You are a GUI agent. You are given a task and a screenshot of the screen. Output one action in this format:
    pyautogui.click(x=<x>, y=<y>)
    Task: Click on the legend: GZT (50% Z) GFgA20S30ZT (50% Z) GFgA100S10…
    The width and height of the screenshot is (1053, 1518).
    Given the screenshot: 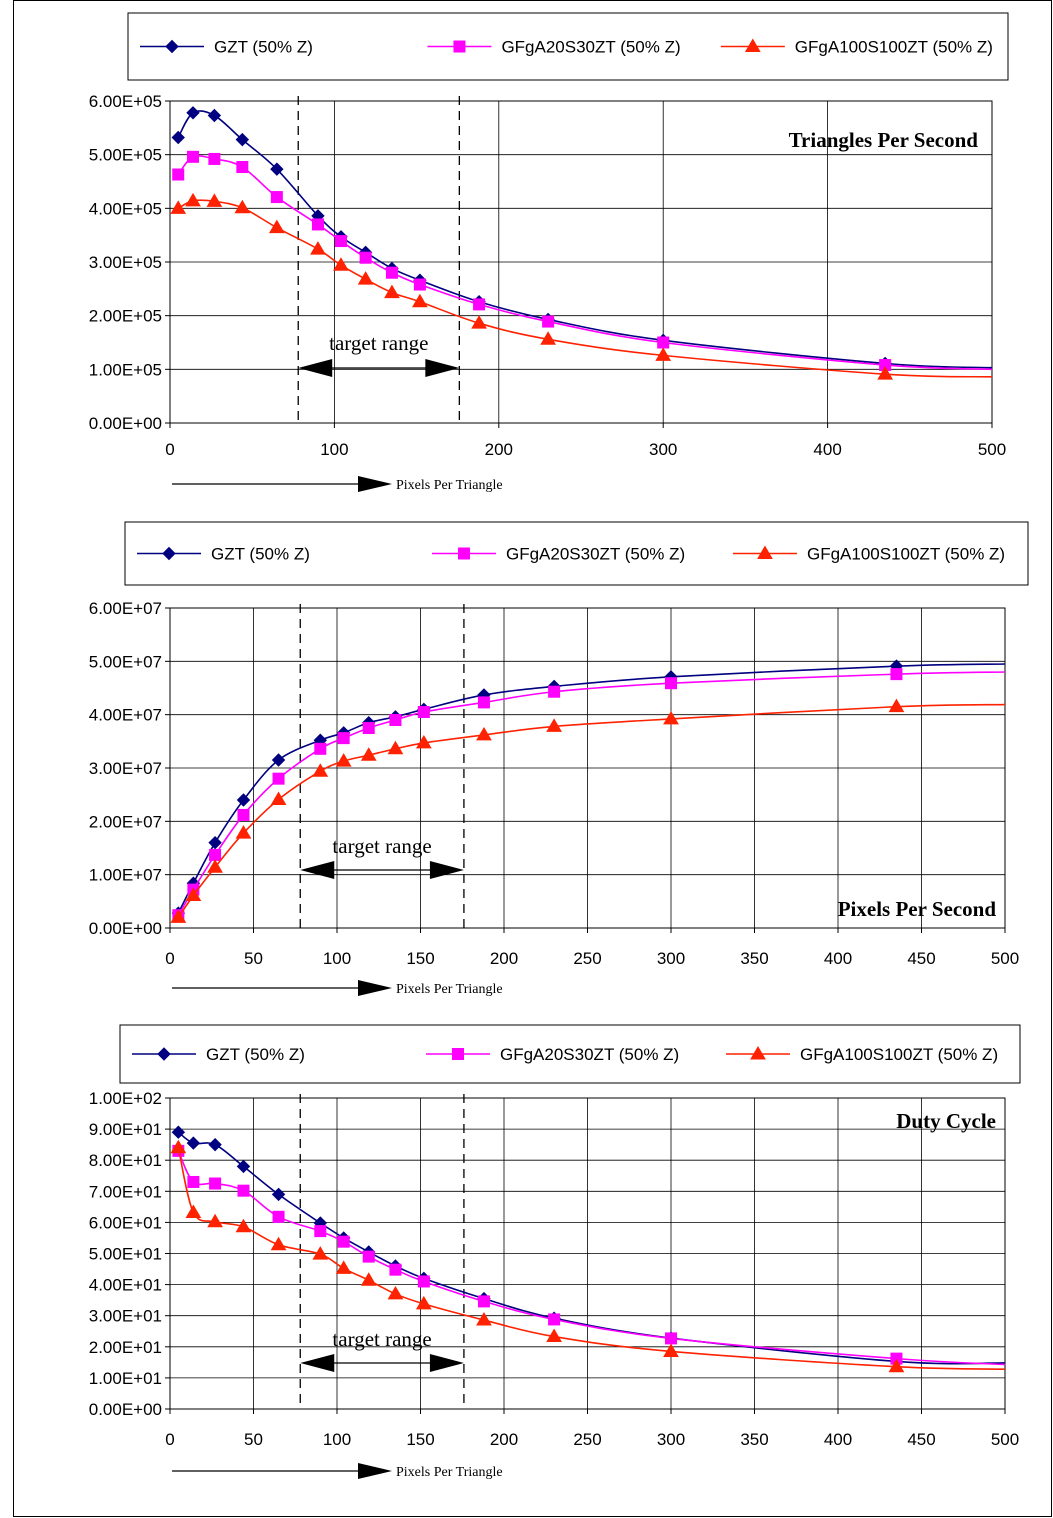 What is the action you would take?
    pyautogui.click(x=570, y=1054)
    